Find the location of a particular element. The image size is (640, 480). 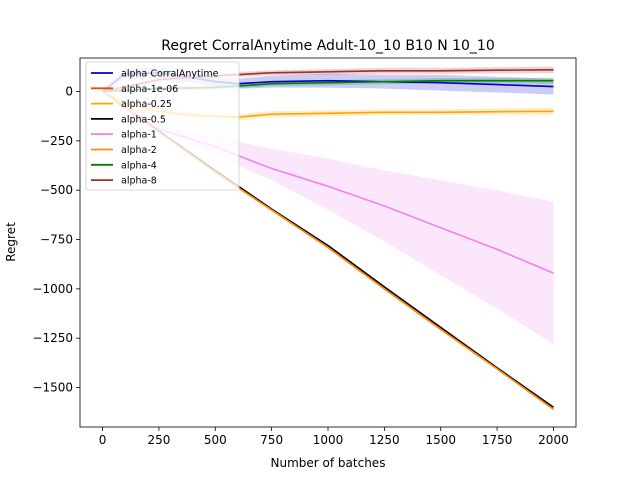

x-tick-label-2: 500 is located at coordinates (215, 440).